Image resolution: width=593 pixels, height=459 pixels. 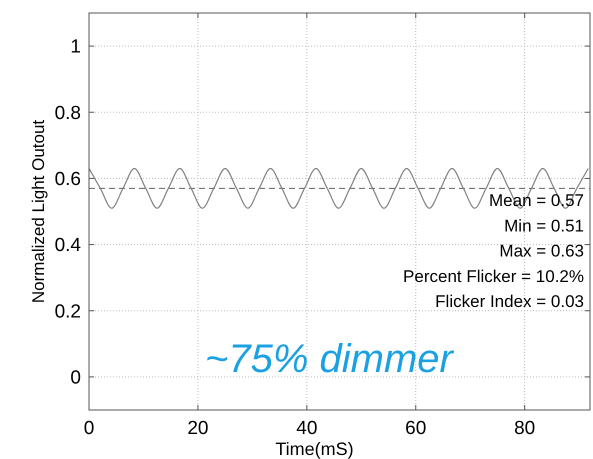 What do you see at coordinates (68, 245) in the screenshot?
I see `y-tick-label: 0.4` at bounding box center [68, 245].